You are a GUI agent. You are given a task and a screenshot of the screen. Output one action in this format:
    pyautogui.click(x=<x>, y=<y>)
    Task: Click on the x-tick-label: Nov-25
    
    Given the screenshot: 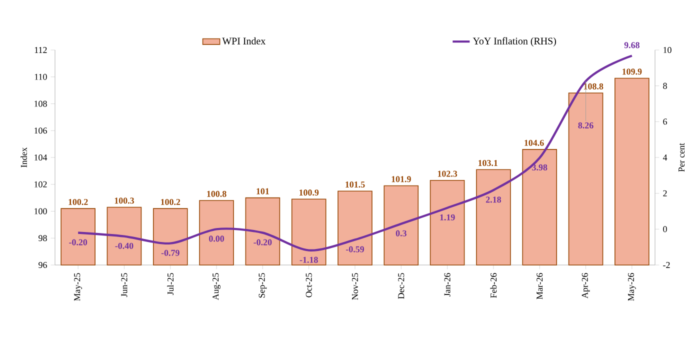 What is the action you would take?
    pyautogui.click(x=355, y=286)
    